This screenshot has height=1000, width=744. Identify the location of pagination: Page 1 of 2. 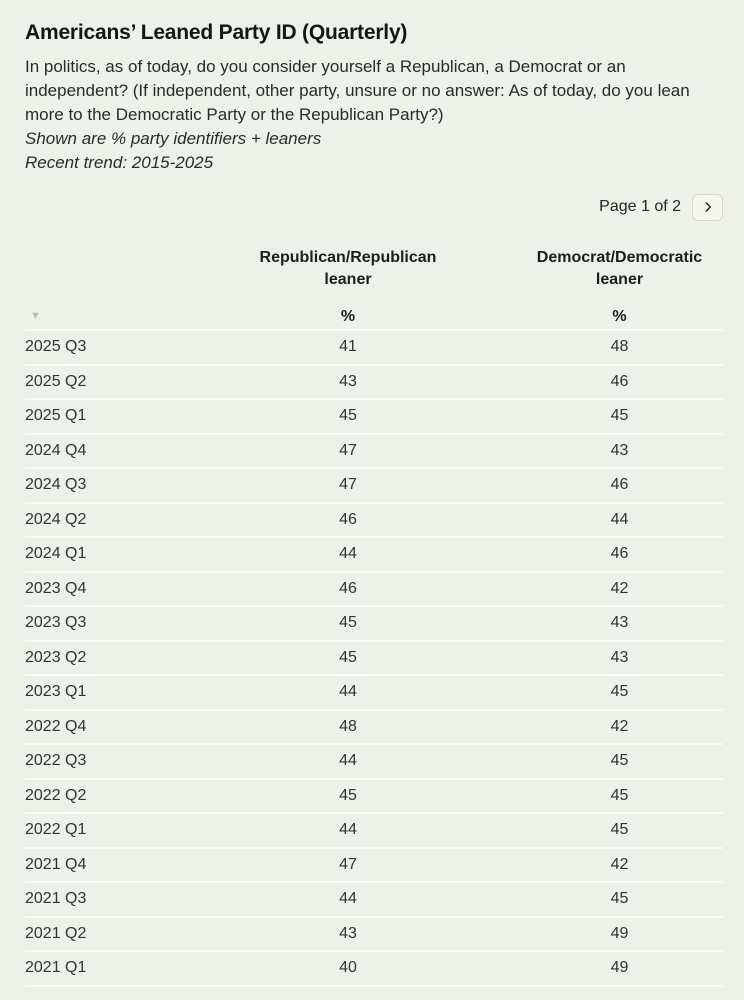
(374, 207).